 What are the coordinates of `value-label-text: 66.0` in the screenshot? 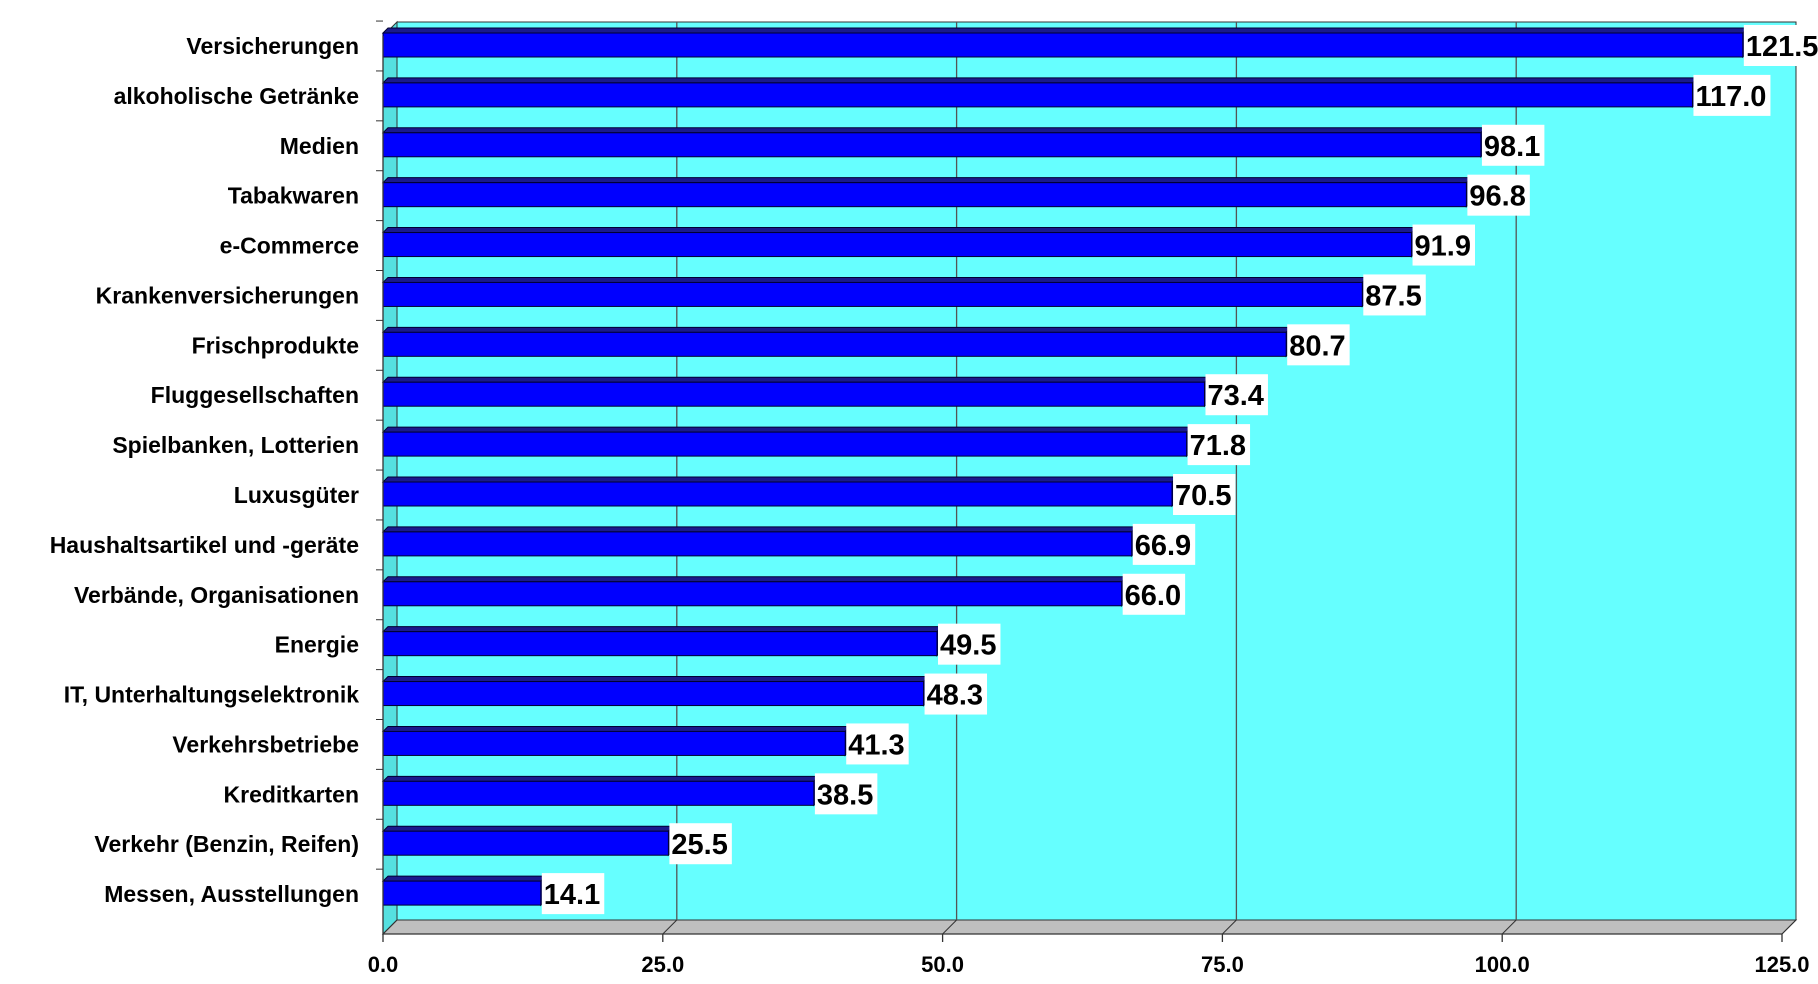 It's located at (1153, 596).